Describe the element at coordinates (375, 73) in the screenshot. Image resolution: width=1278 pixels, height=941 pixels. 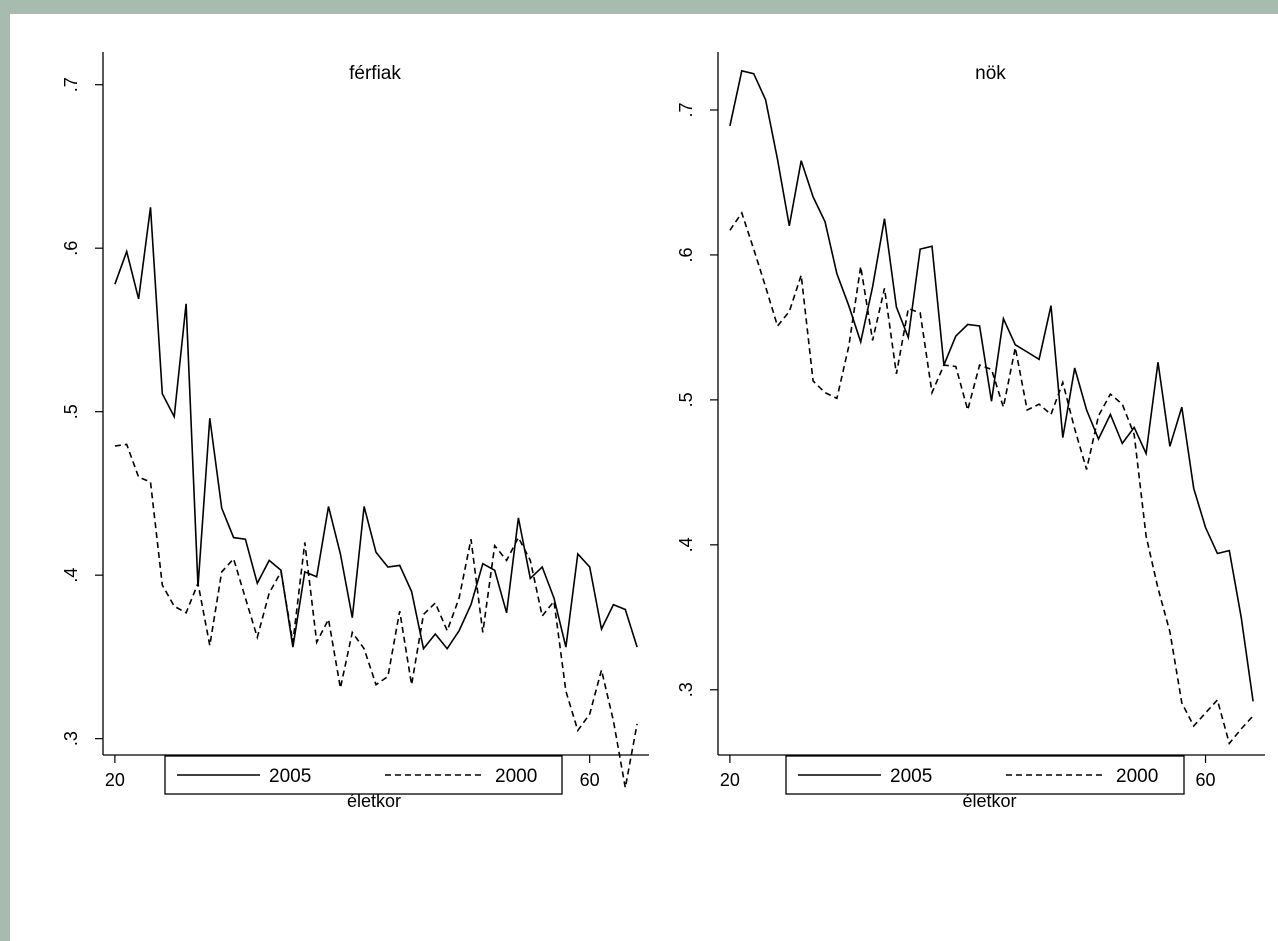
I see `panel-title: férfiak` at that location.